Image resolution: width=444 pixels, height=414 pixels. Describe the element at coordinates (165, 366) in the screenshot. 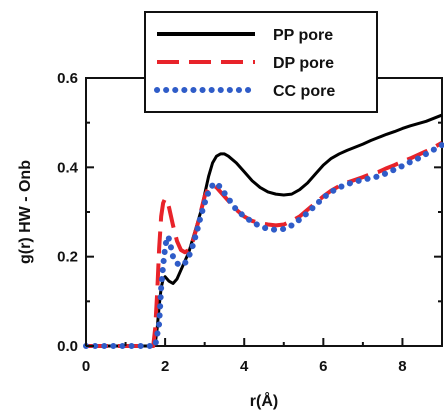

I see `x-tick-label: 2` at that location.